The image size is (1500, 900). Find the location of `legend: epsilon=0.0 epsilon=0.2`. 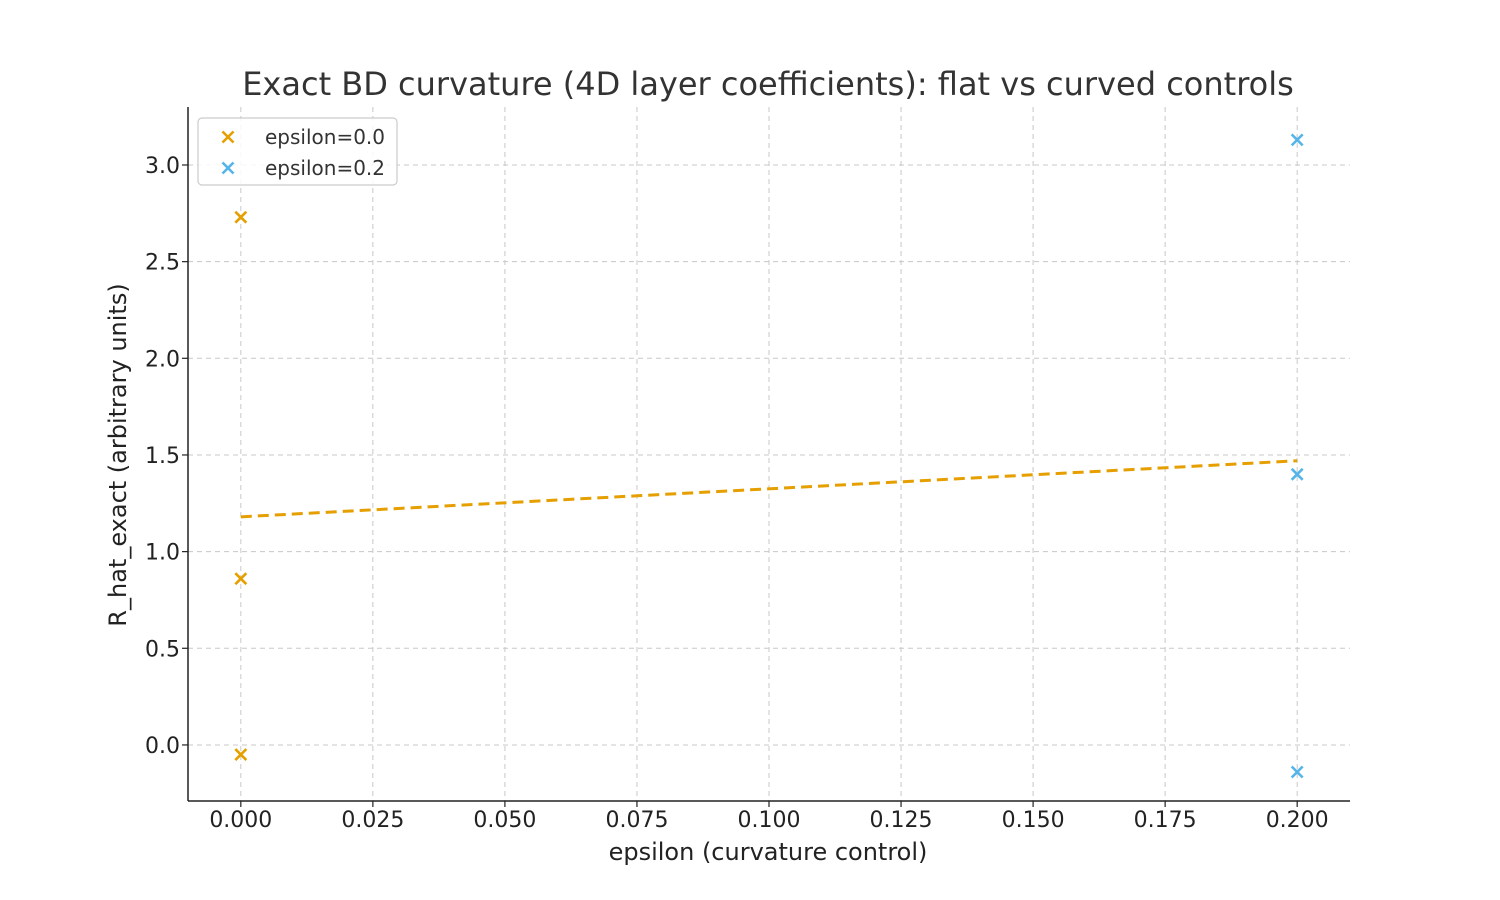

legend: epsilon=0.0 epsilon=0.2 is located at coordinates (297, 151).